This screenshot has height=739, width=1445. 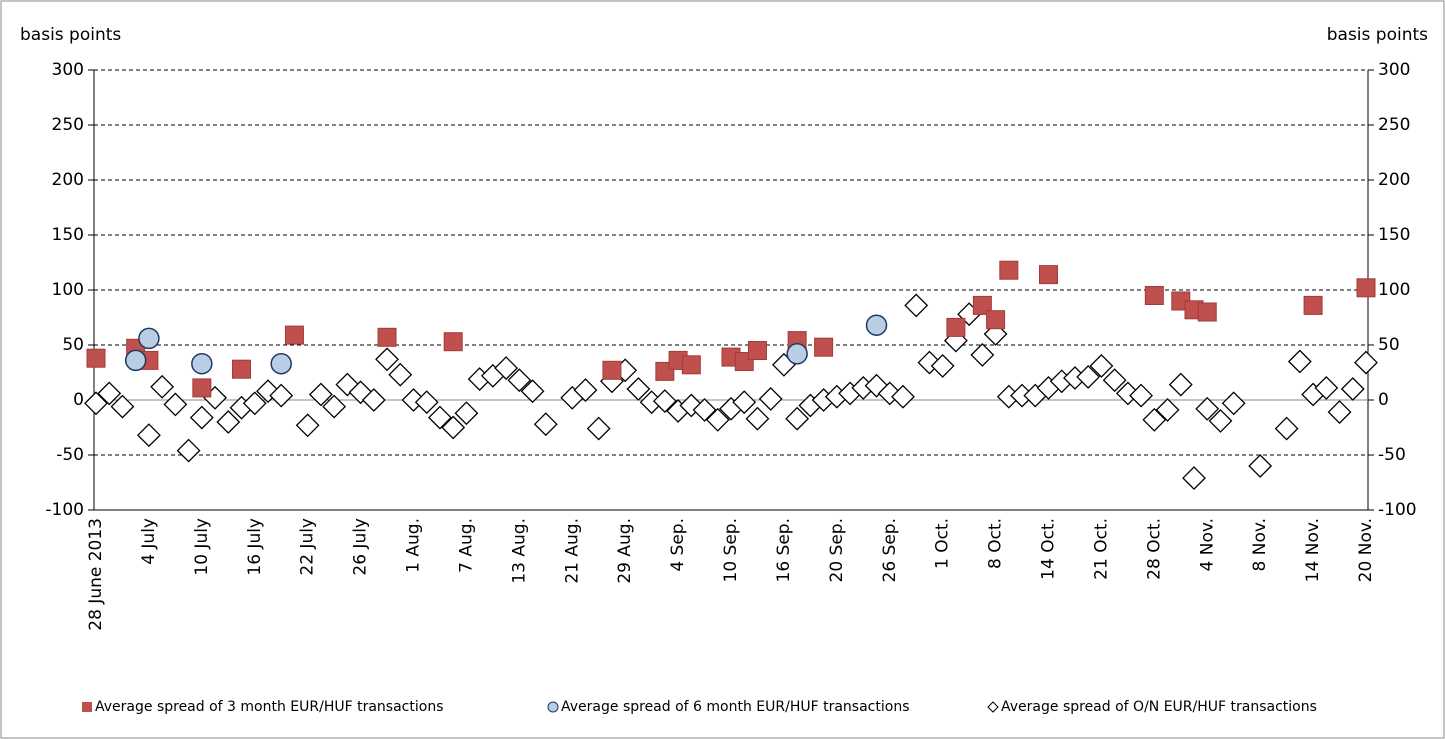 What do you see at coordinates (96, 574) in the screenshot?
I see `x-tick-label: 28 June 2013` at bounding box center [96, 574].